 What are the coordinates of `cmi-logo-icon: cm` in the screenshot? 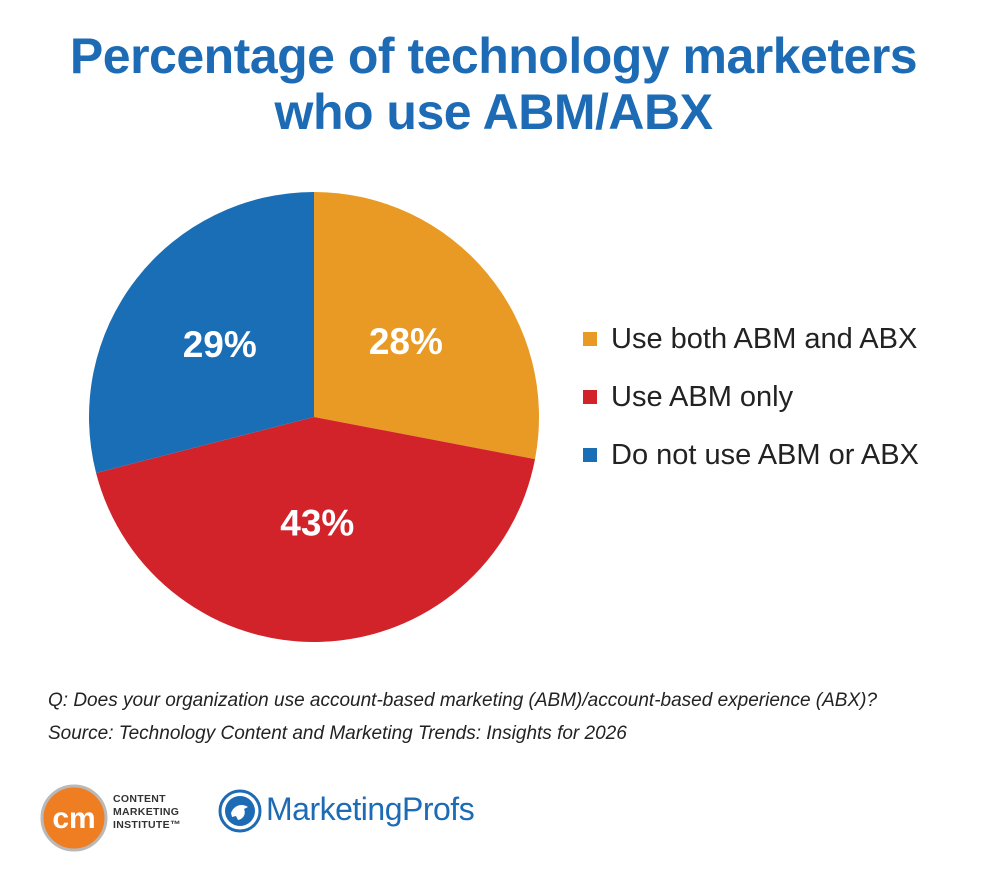 It's located at (74, 818).